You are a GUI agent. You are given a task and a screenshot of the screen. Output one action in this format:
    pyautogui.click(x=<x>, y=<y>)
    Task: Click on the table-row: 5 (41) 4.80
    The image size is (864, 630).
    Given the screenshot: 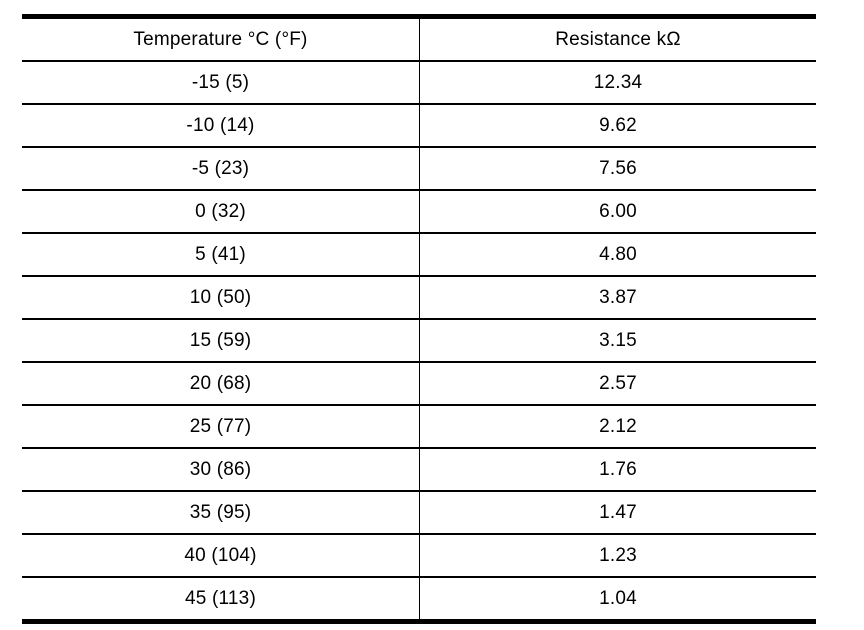 What is the action you would take?
    pyautogui.click(x=419, y=255)
    